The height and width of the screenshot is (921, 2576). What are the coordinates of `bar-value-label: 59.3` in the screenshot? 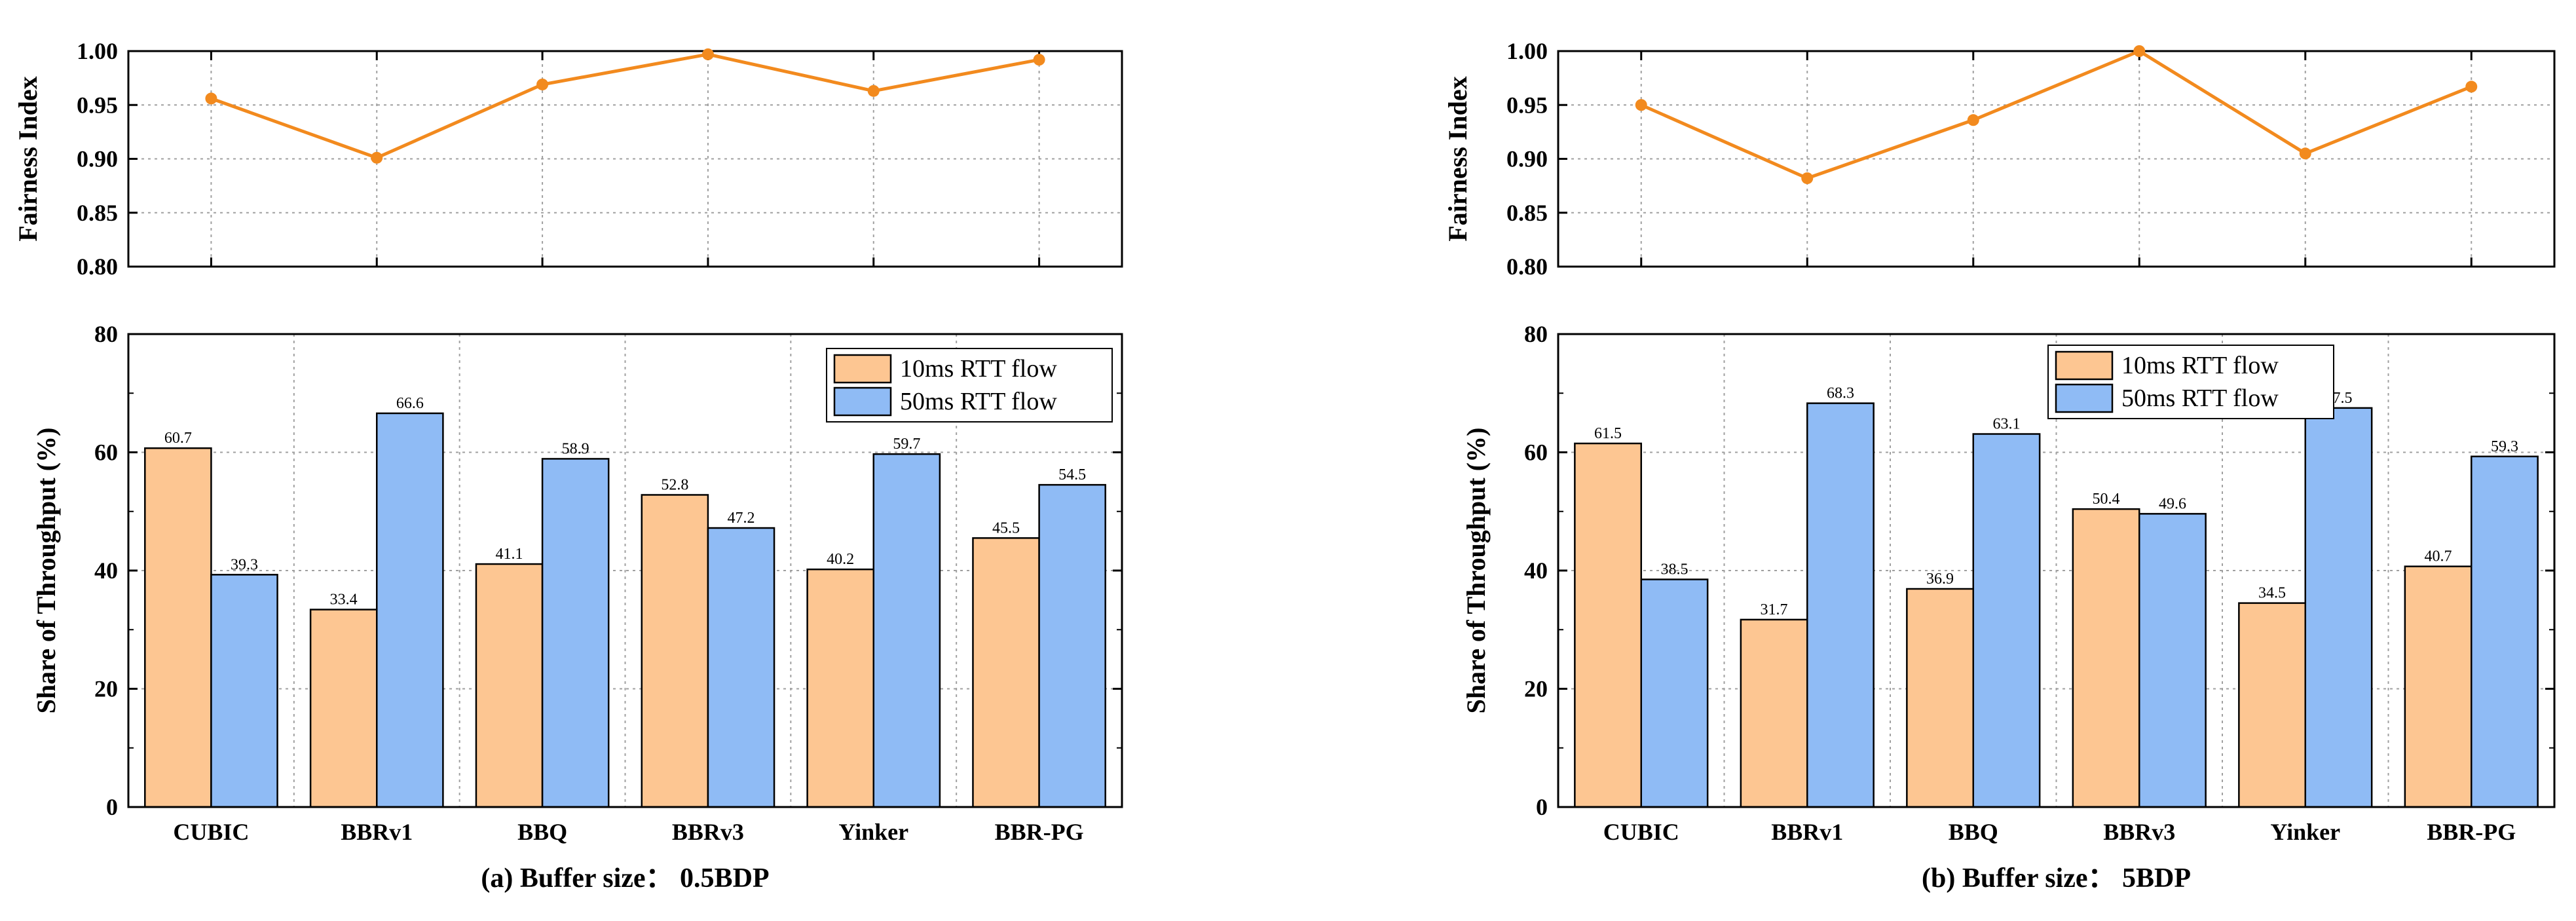 It's located at (2504, 447).